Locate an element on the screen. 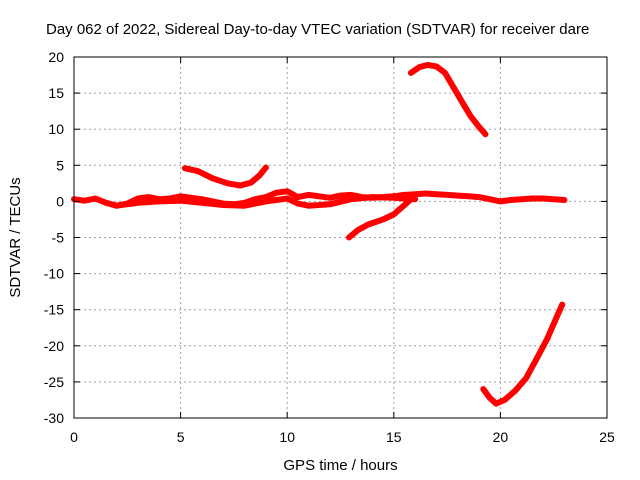 Image resolution: width=640 pixels, height=480 pixels. y-tick-label: 0 is located at coordinates (60, 201).